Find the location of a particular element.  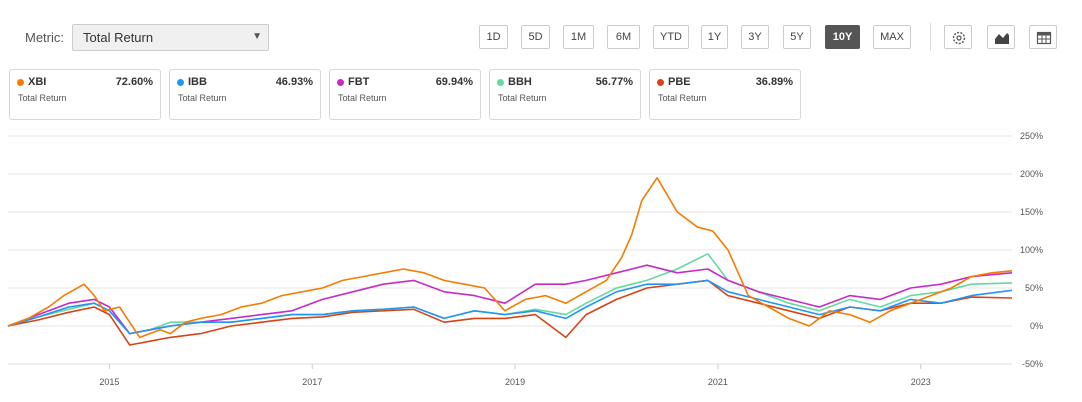

metric-label: Metric: is located at coordinates (44, 37).